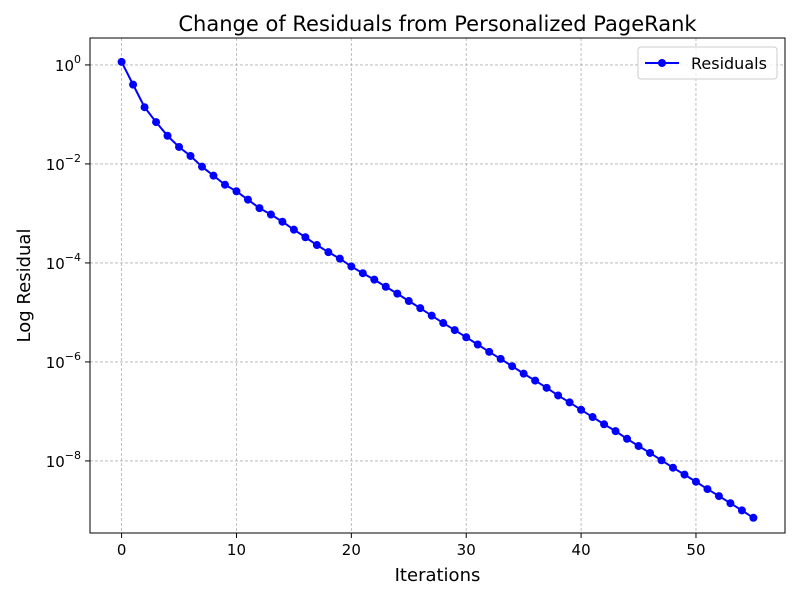  What do you see at coordinates (122, 550) in the screenshot?
I see `x-tick-label: 0` at bounding box center [122, 550].